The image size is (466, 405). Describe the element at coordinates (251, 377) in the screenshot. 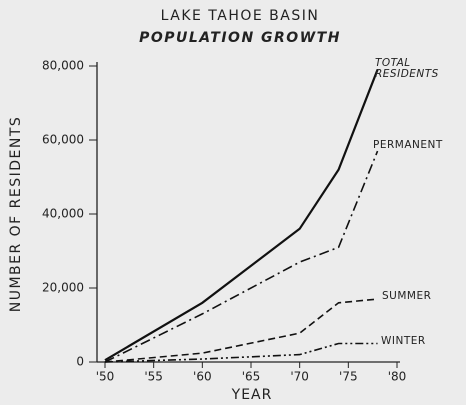

I see `x-tick-label: '65` at that location.